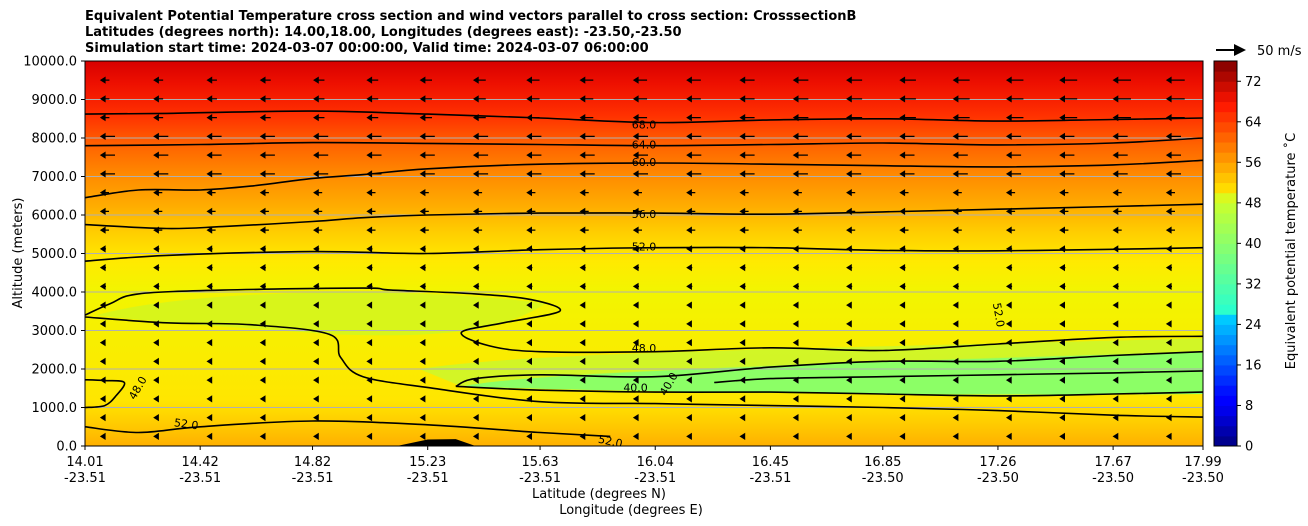 Image resolution: width=1308 pixels, height=526 pixels. Describe the element at coordinates (55, 100) in the screenshot. I see `y-tick-label: 9000.0` at that location.